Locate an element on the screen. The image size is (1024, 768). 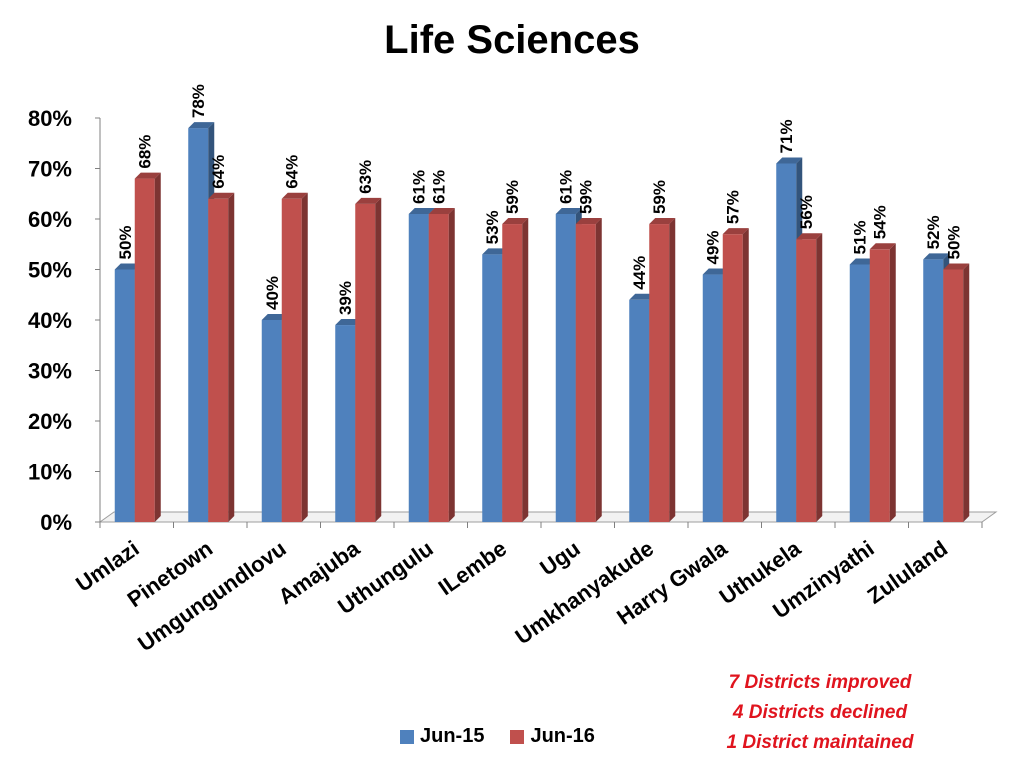
bar-value-label: 64% is located at coordinates (292, 172).